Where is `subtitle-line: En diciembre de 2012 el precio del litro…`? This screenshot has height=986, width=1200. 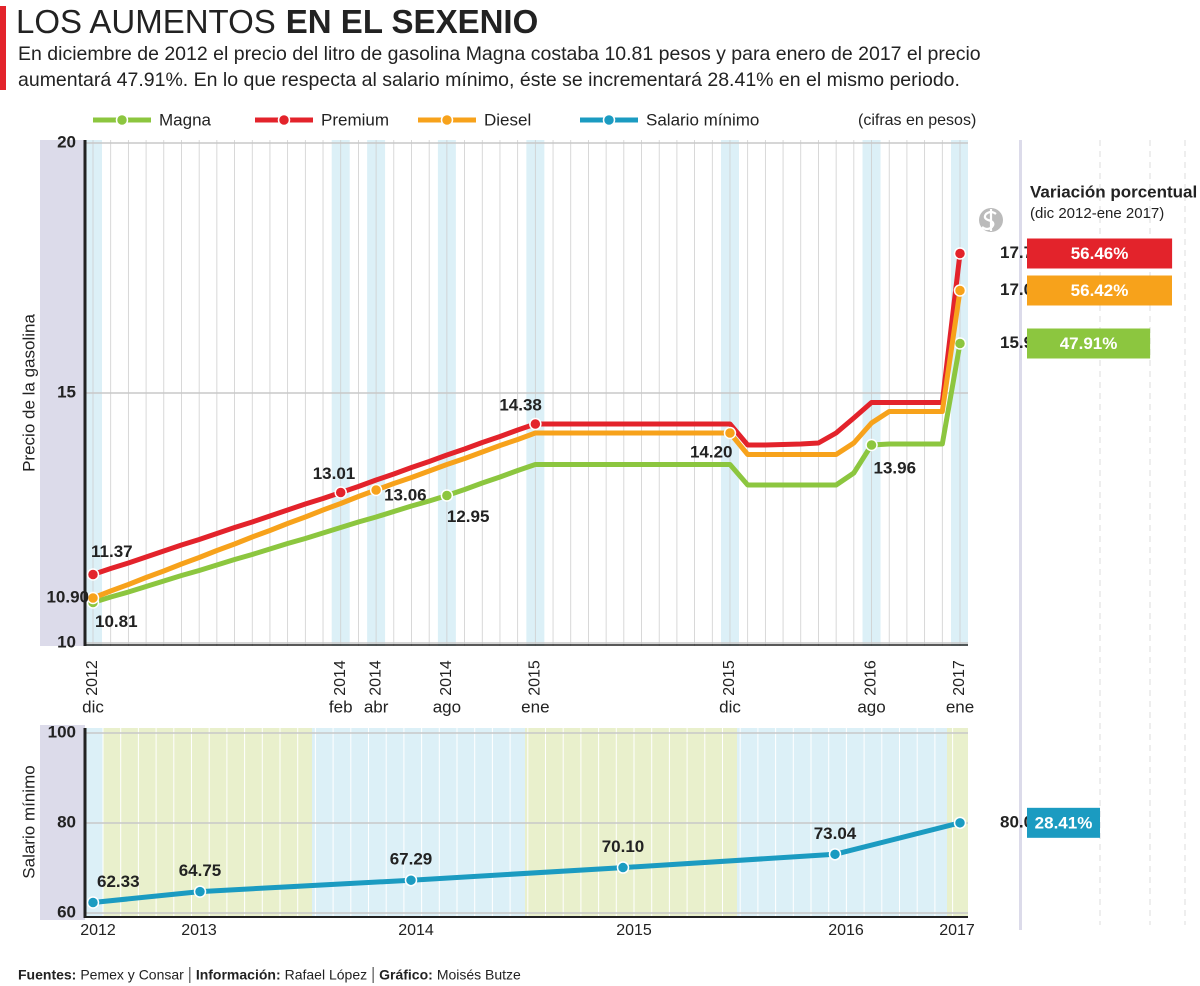
subtitle-line: En diciembre de 2012 el precio del litro… is located at coordinates (499, 54).